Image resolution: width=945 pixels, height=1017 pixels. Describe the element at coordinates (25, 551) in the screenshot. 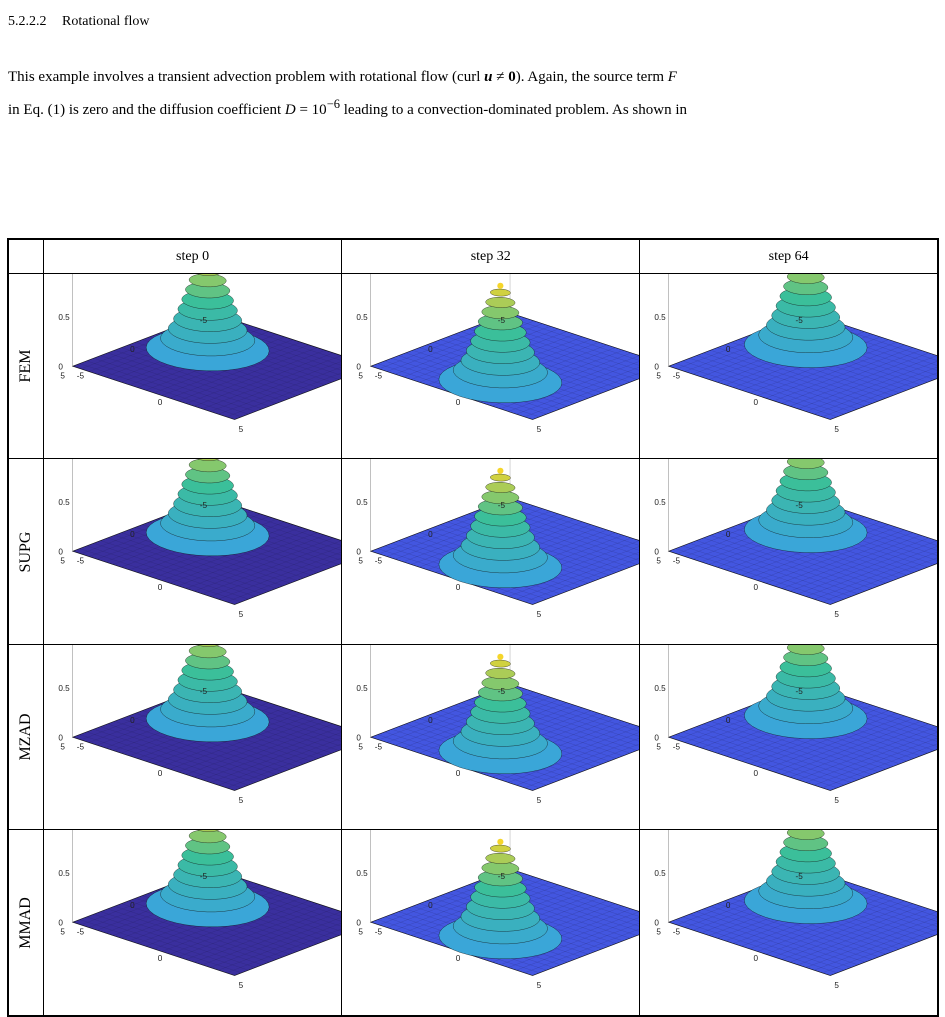

I see `row-label: SUPG` at that location.